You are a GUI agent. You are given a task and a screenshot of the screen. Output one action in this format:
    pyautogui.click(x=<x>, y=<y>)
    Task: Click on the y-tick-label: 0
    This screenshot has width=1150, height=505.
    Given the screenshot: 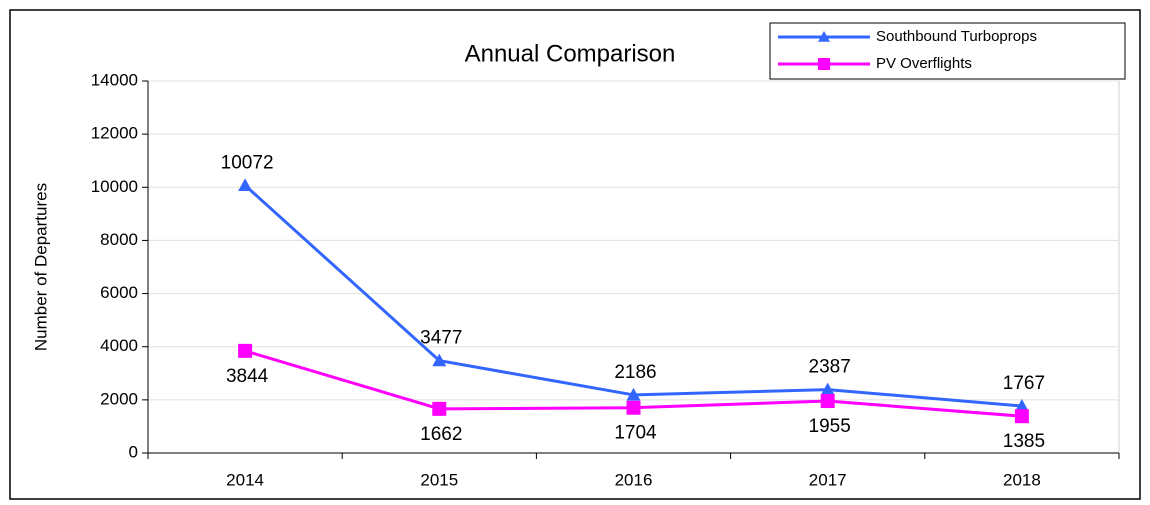 What is the action you would take?
    pyautogui.click(x=133, y=451)
    